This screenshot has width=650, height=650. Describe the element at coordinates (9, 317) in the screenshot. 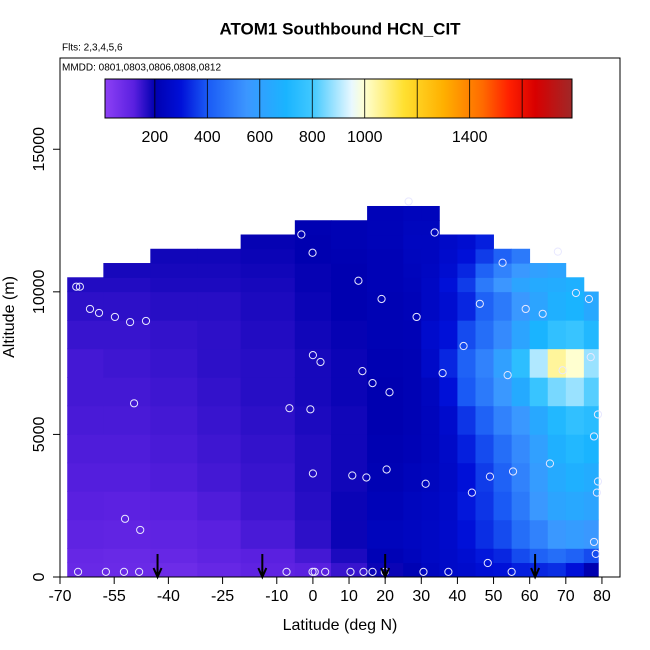

I see `y-axis-label: Altitude (m)` at that location.